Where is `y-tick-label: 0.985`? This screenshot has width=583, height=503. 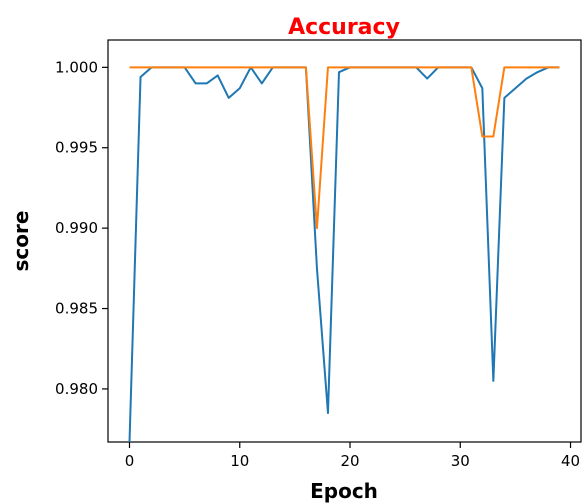 y-tick-label: 0.985 is located at coordinates (76, 309).